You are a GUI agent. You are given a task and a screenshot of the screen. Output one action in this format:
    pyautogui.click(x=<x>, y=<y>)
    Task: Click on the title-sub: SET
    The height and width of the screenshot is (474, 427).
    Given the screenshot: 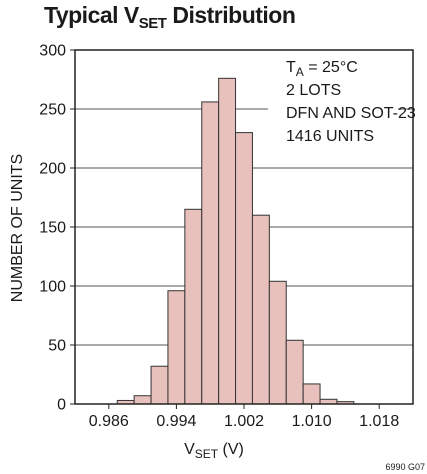 What is the action you would take?
    pyautogui.click(x=152, y=23)
    